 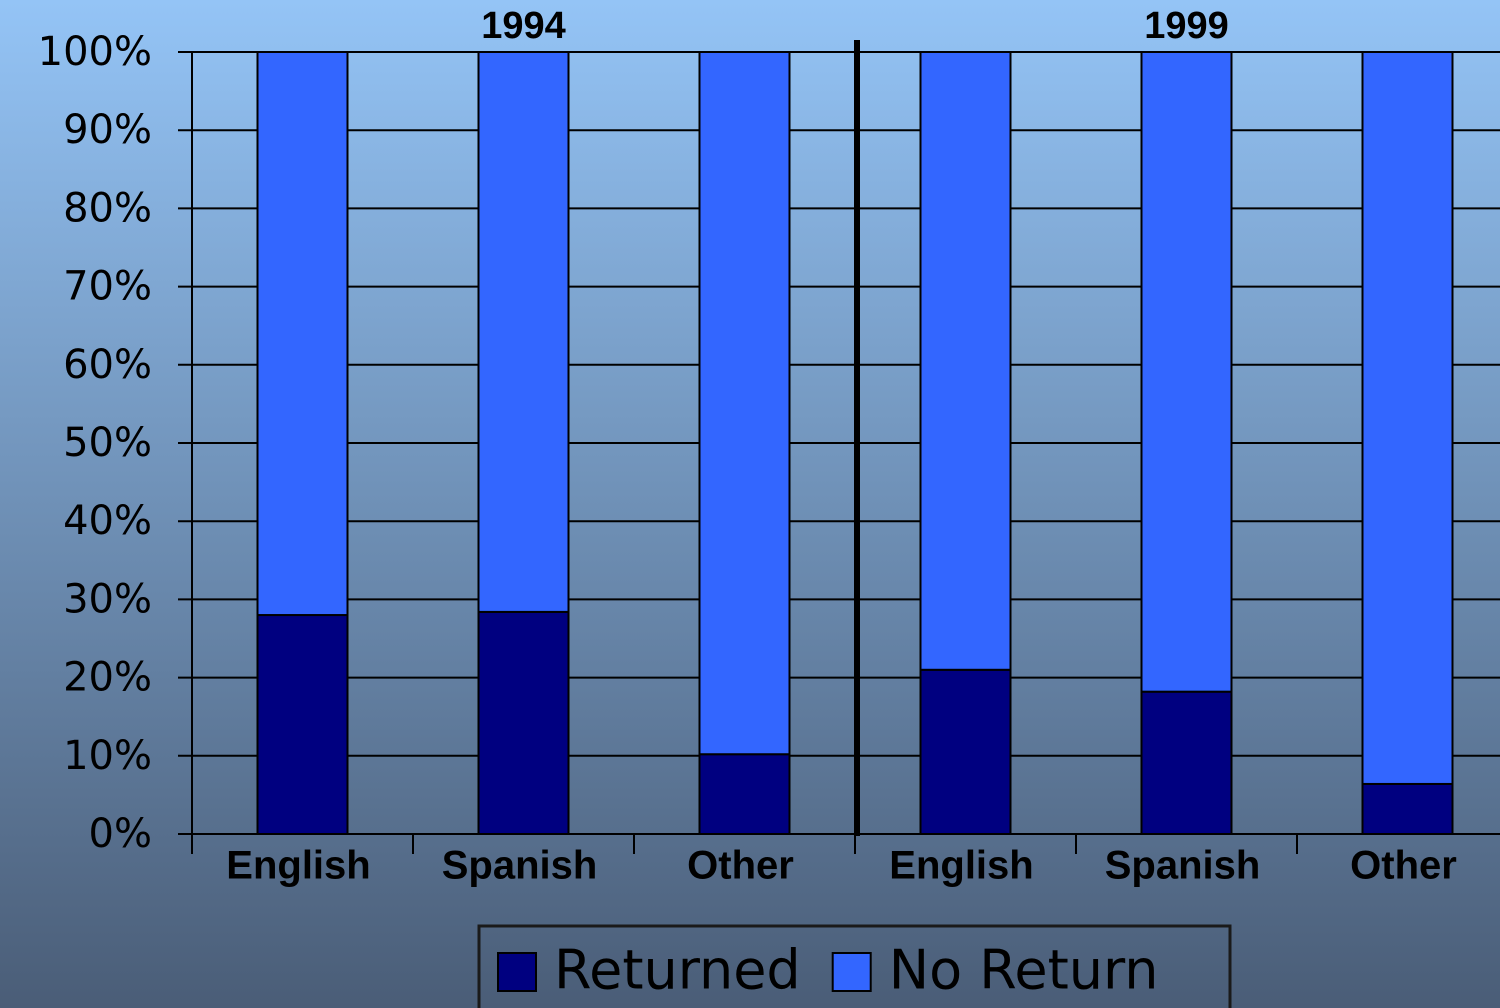 What do you see at coordinates (107, 678) in the screenshot?
I see `y-tick-label: 20%` at bounding box center [107, 678].